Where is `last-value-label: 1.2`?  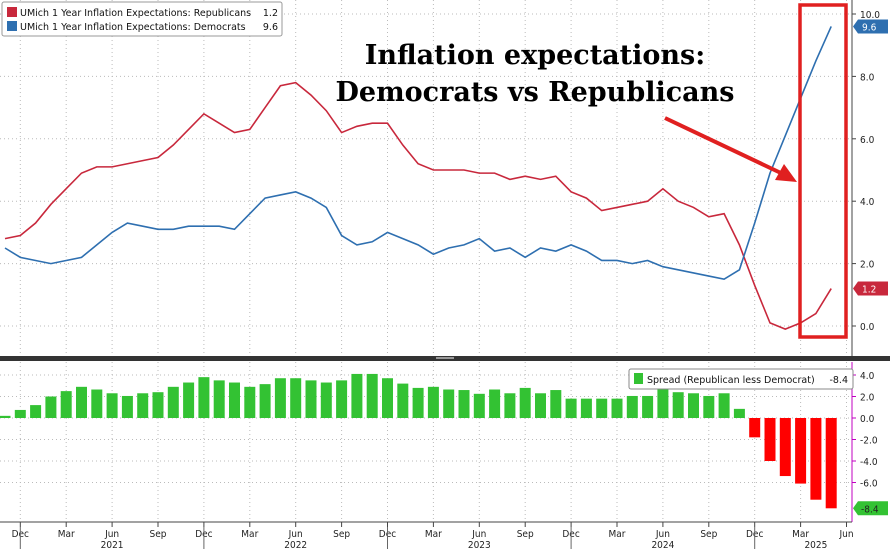
last-value-label: 1.2 is located at coordinates (869, 290).